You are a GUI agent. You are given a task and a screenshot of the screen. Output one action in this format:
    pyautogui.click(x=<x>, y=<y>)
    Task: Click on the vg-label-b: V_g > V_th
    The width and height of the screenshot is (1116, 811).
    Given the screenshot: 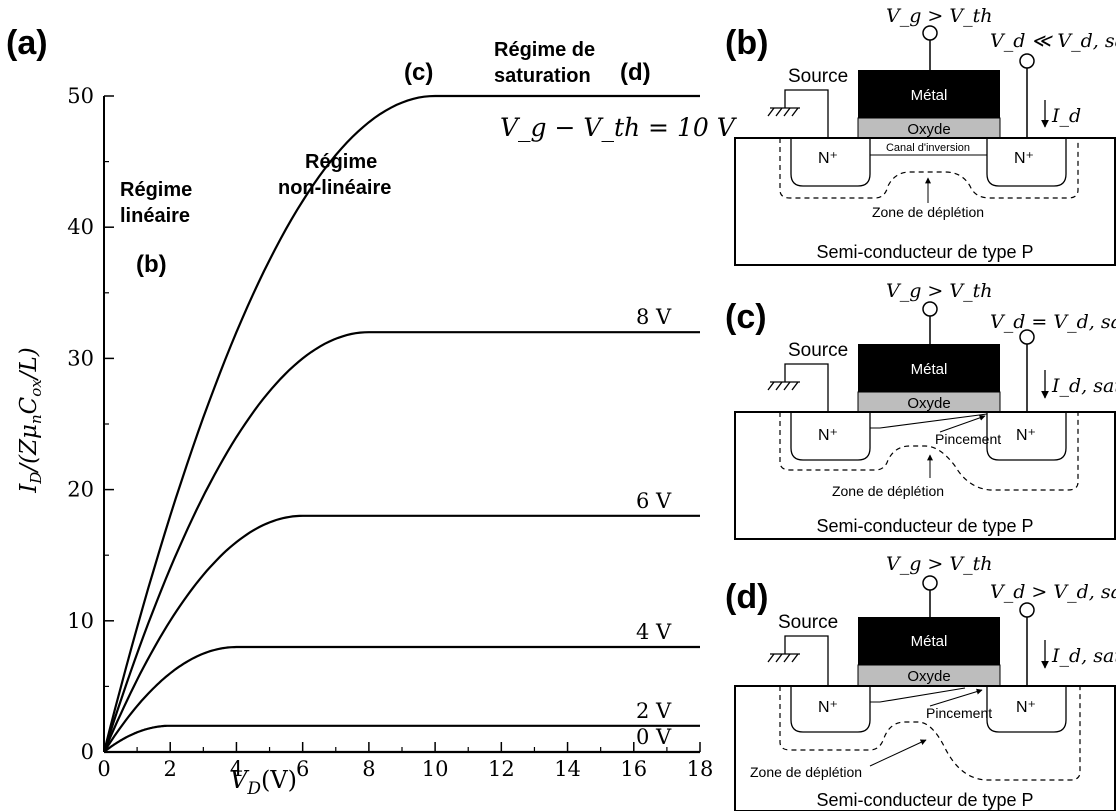 What is the action you would take?
    pyautogui.click(x=939, y=16)
    